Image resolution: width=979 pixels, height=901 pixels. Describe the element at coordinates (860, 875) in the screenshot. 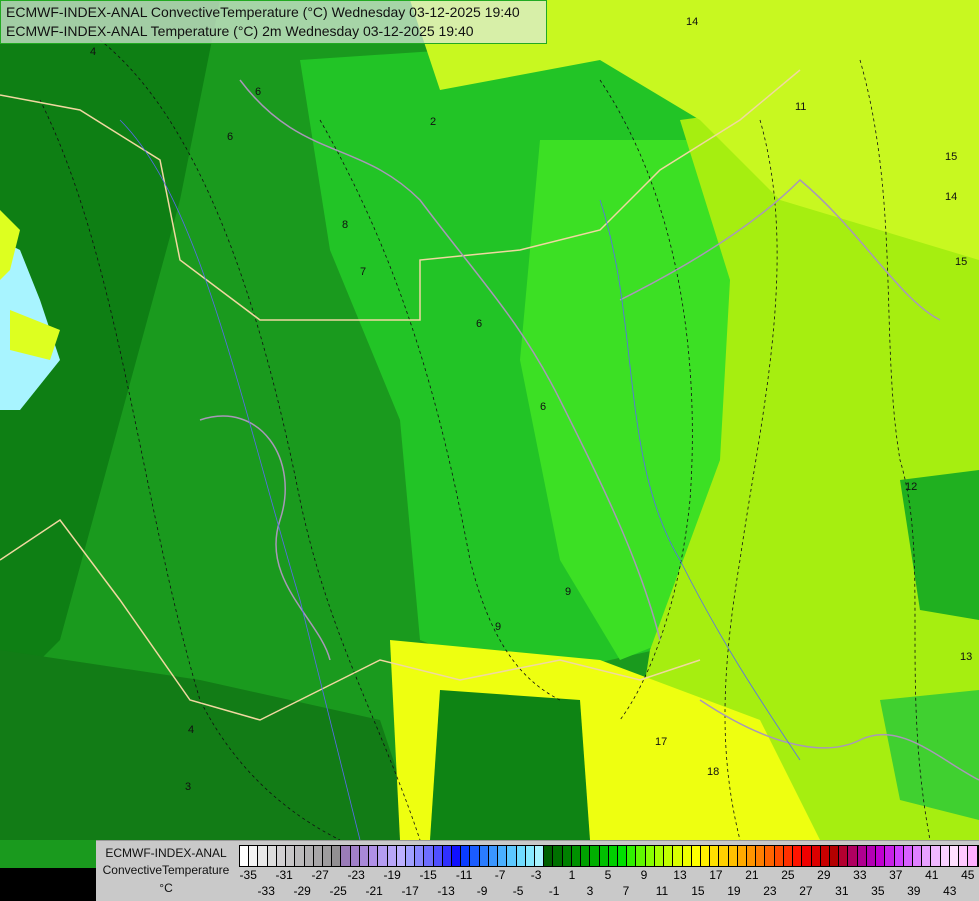

I see `legend-tick-label: 33` at that location.